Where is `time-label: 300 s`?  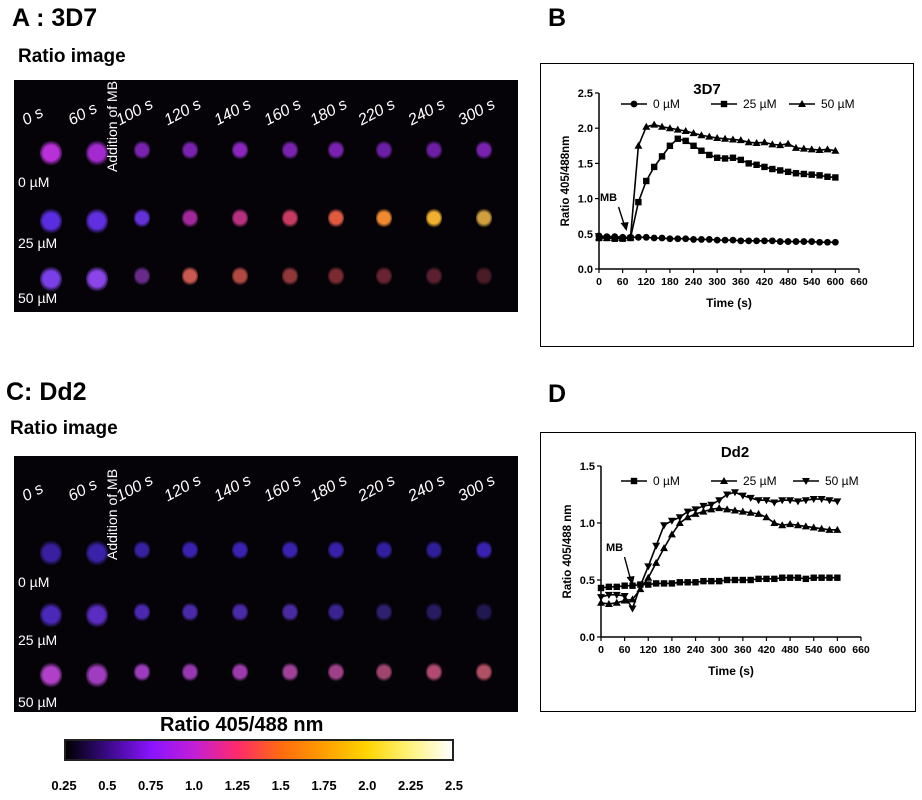
time-label: 300 s is located at coordinates (477, 488).